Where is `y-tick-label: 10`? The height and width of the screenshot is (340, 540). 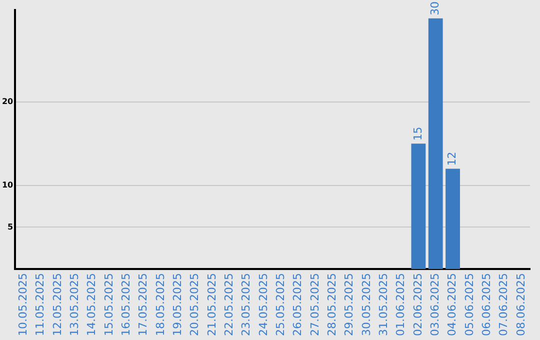 y-tick-label: 10 is located at coordinates (8, 185).